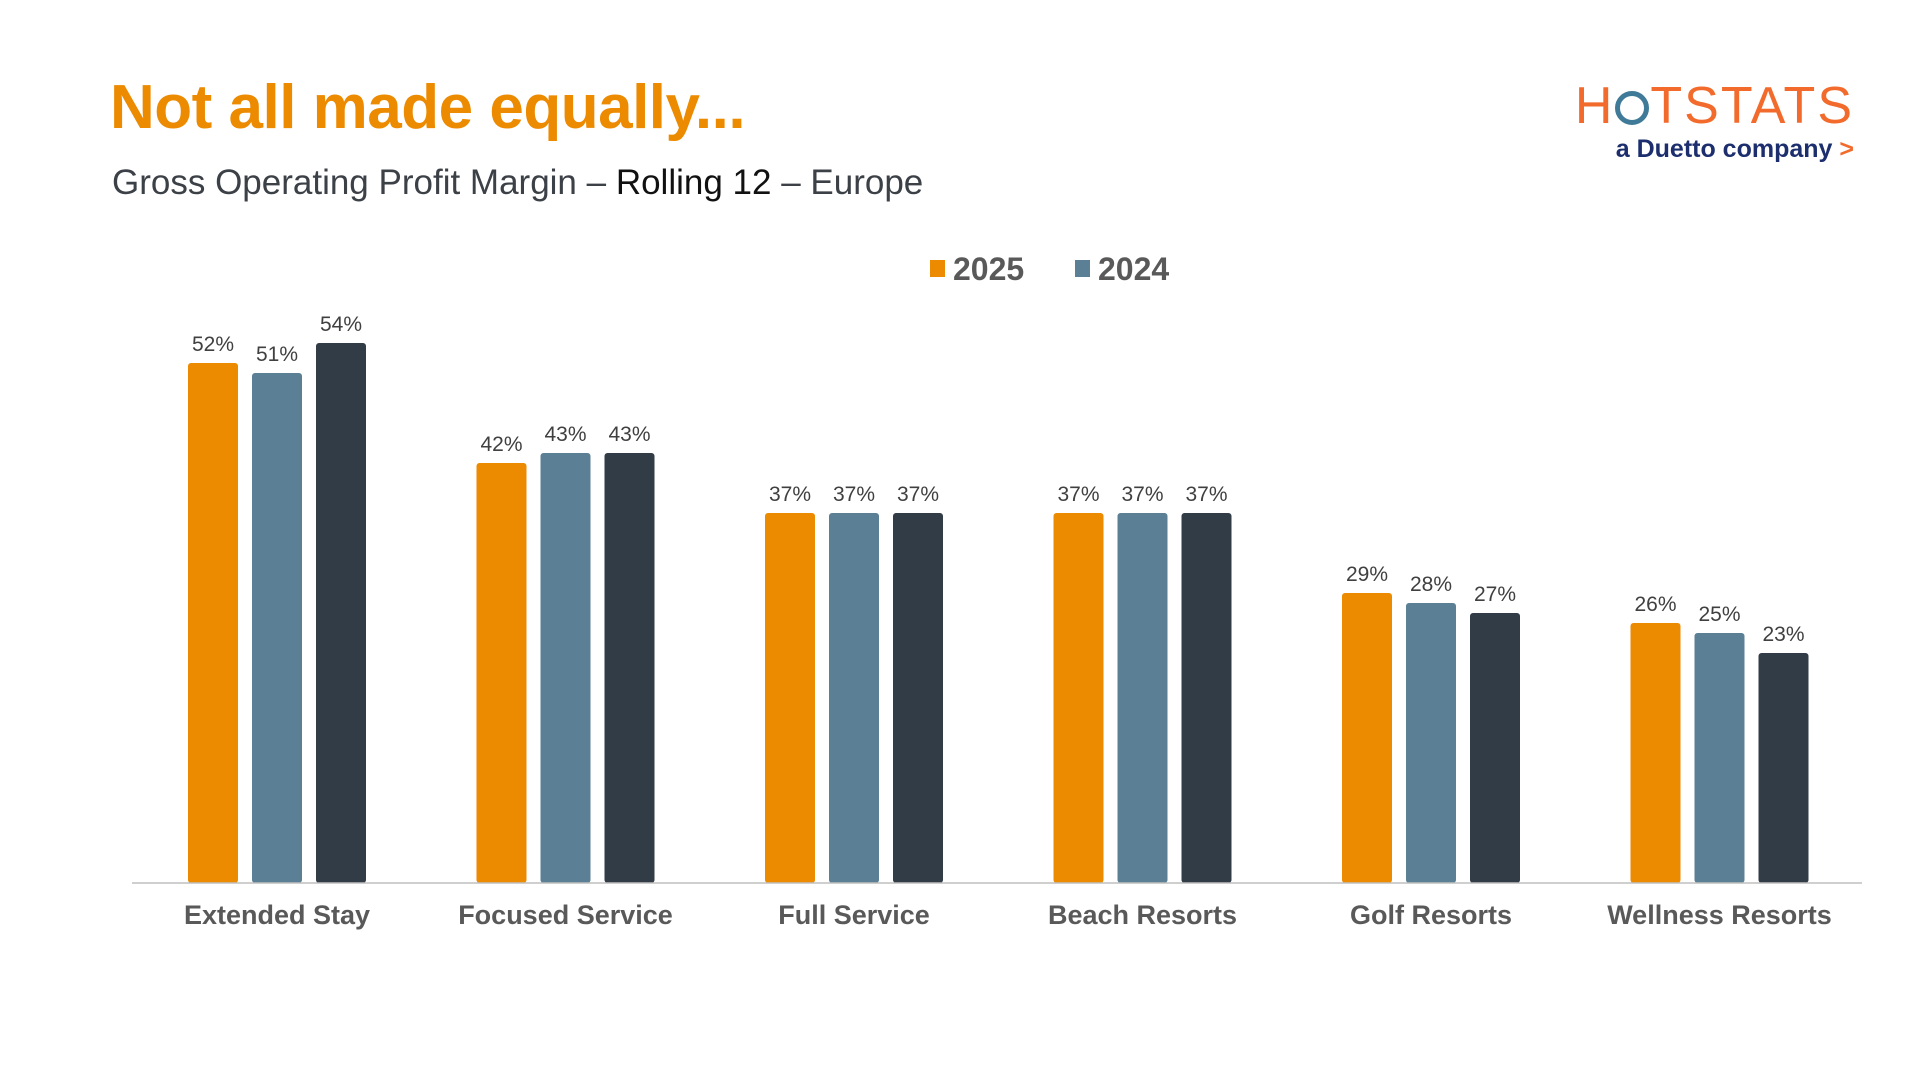 The height and width of the screenshot is (1080, 1920). Describe the element at coordinates (1133, 269) in the screenshot. I see `legend-label-2024: 2024` at that location.